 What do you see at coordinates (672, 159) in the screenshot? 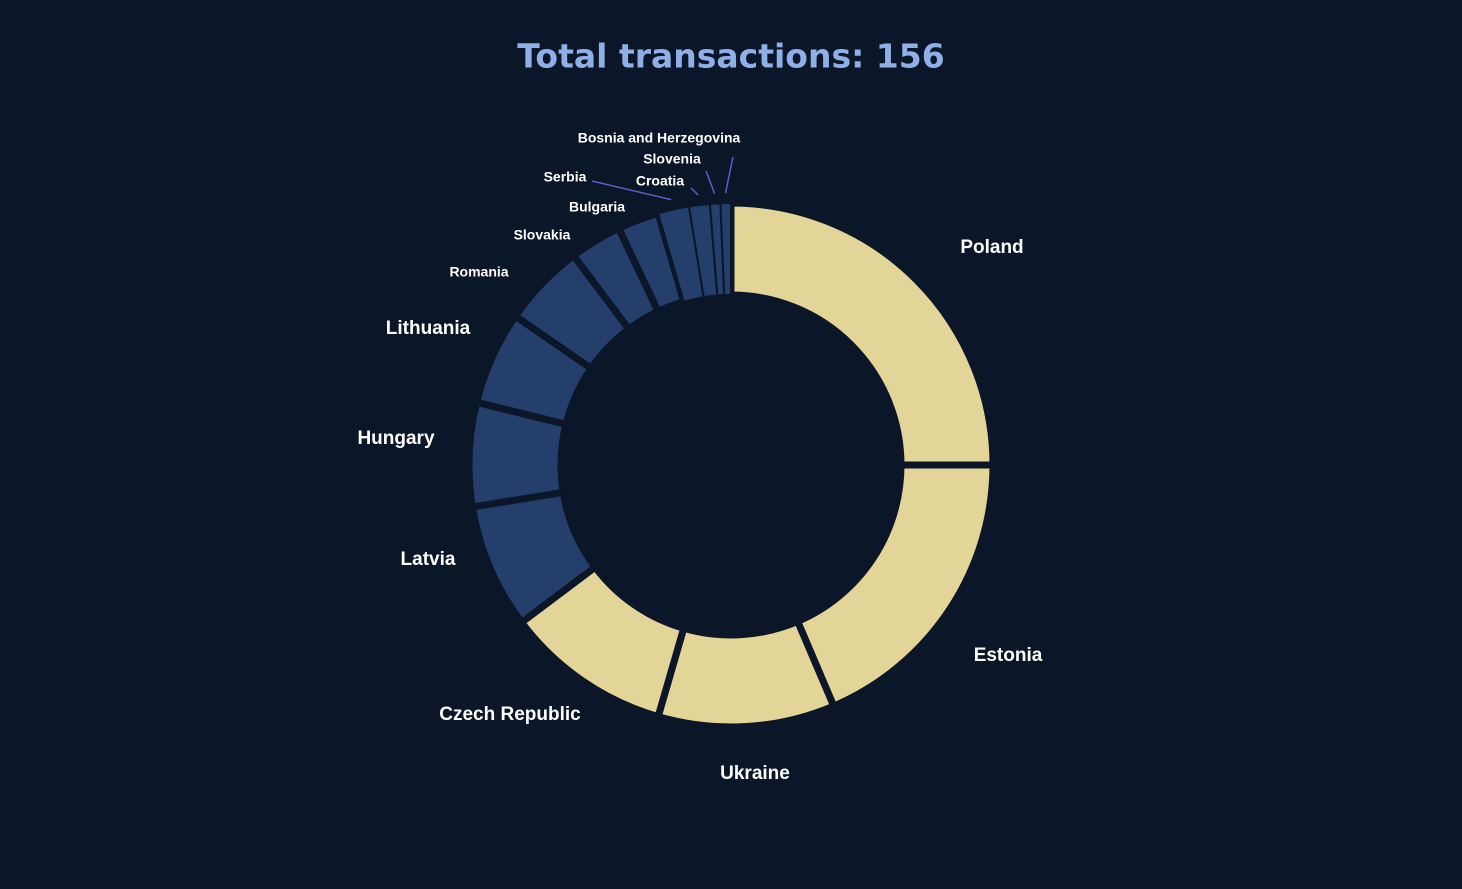
I see `slice-label: Slovenia` at bounding box center [672, 159].